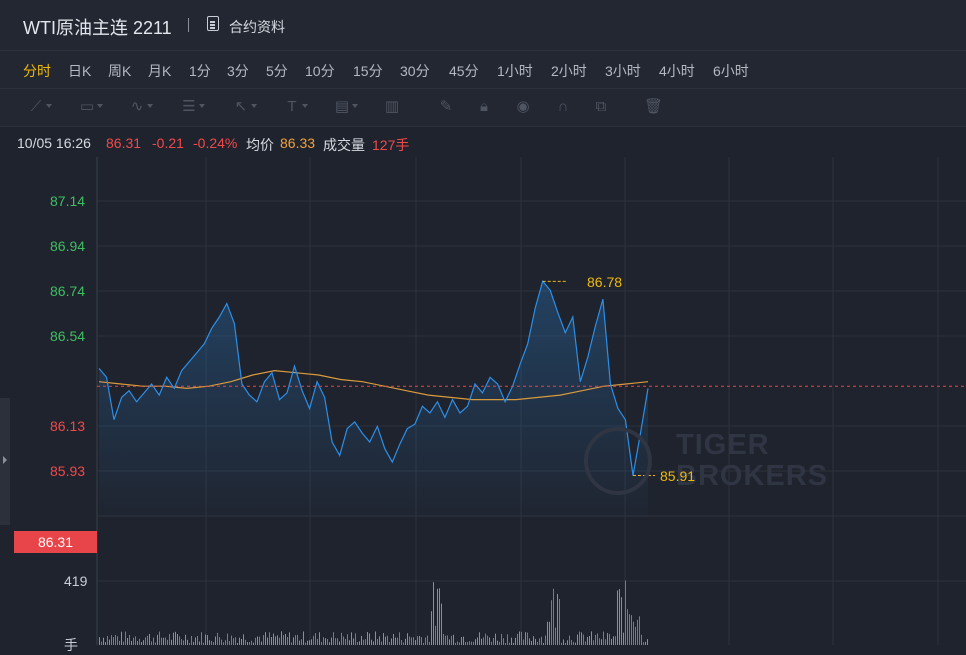 The height and width of the screenshot is (655, 966). Describe the element at coordinates (5, 461) in the screenshot. I see `side-panel-handle` at that location.